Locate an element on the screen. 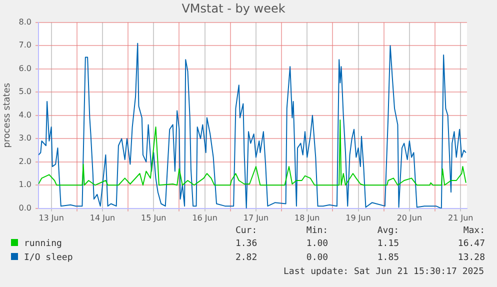  y-tick-label: 1.0 is located at coordinates (25, 185).